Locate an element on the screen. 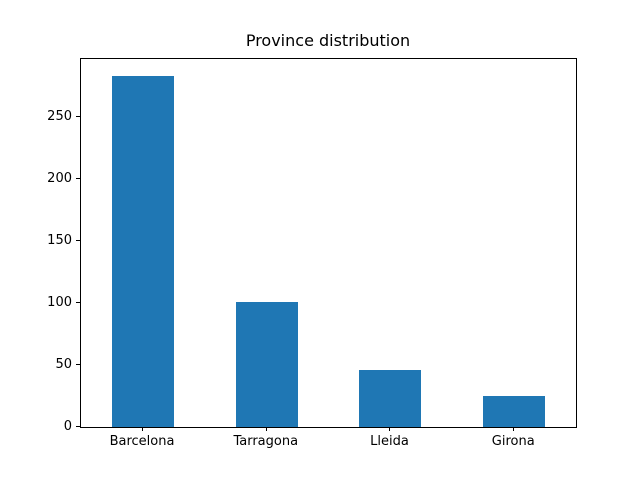 This screenshot has height=480, width=640. bar-barcelona is located at coordinates (142, 251).